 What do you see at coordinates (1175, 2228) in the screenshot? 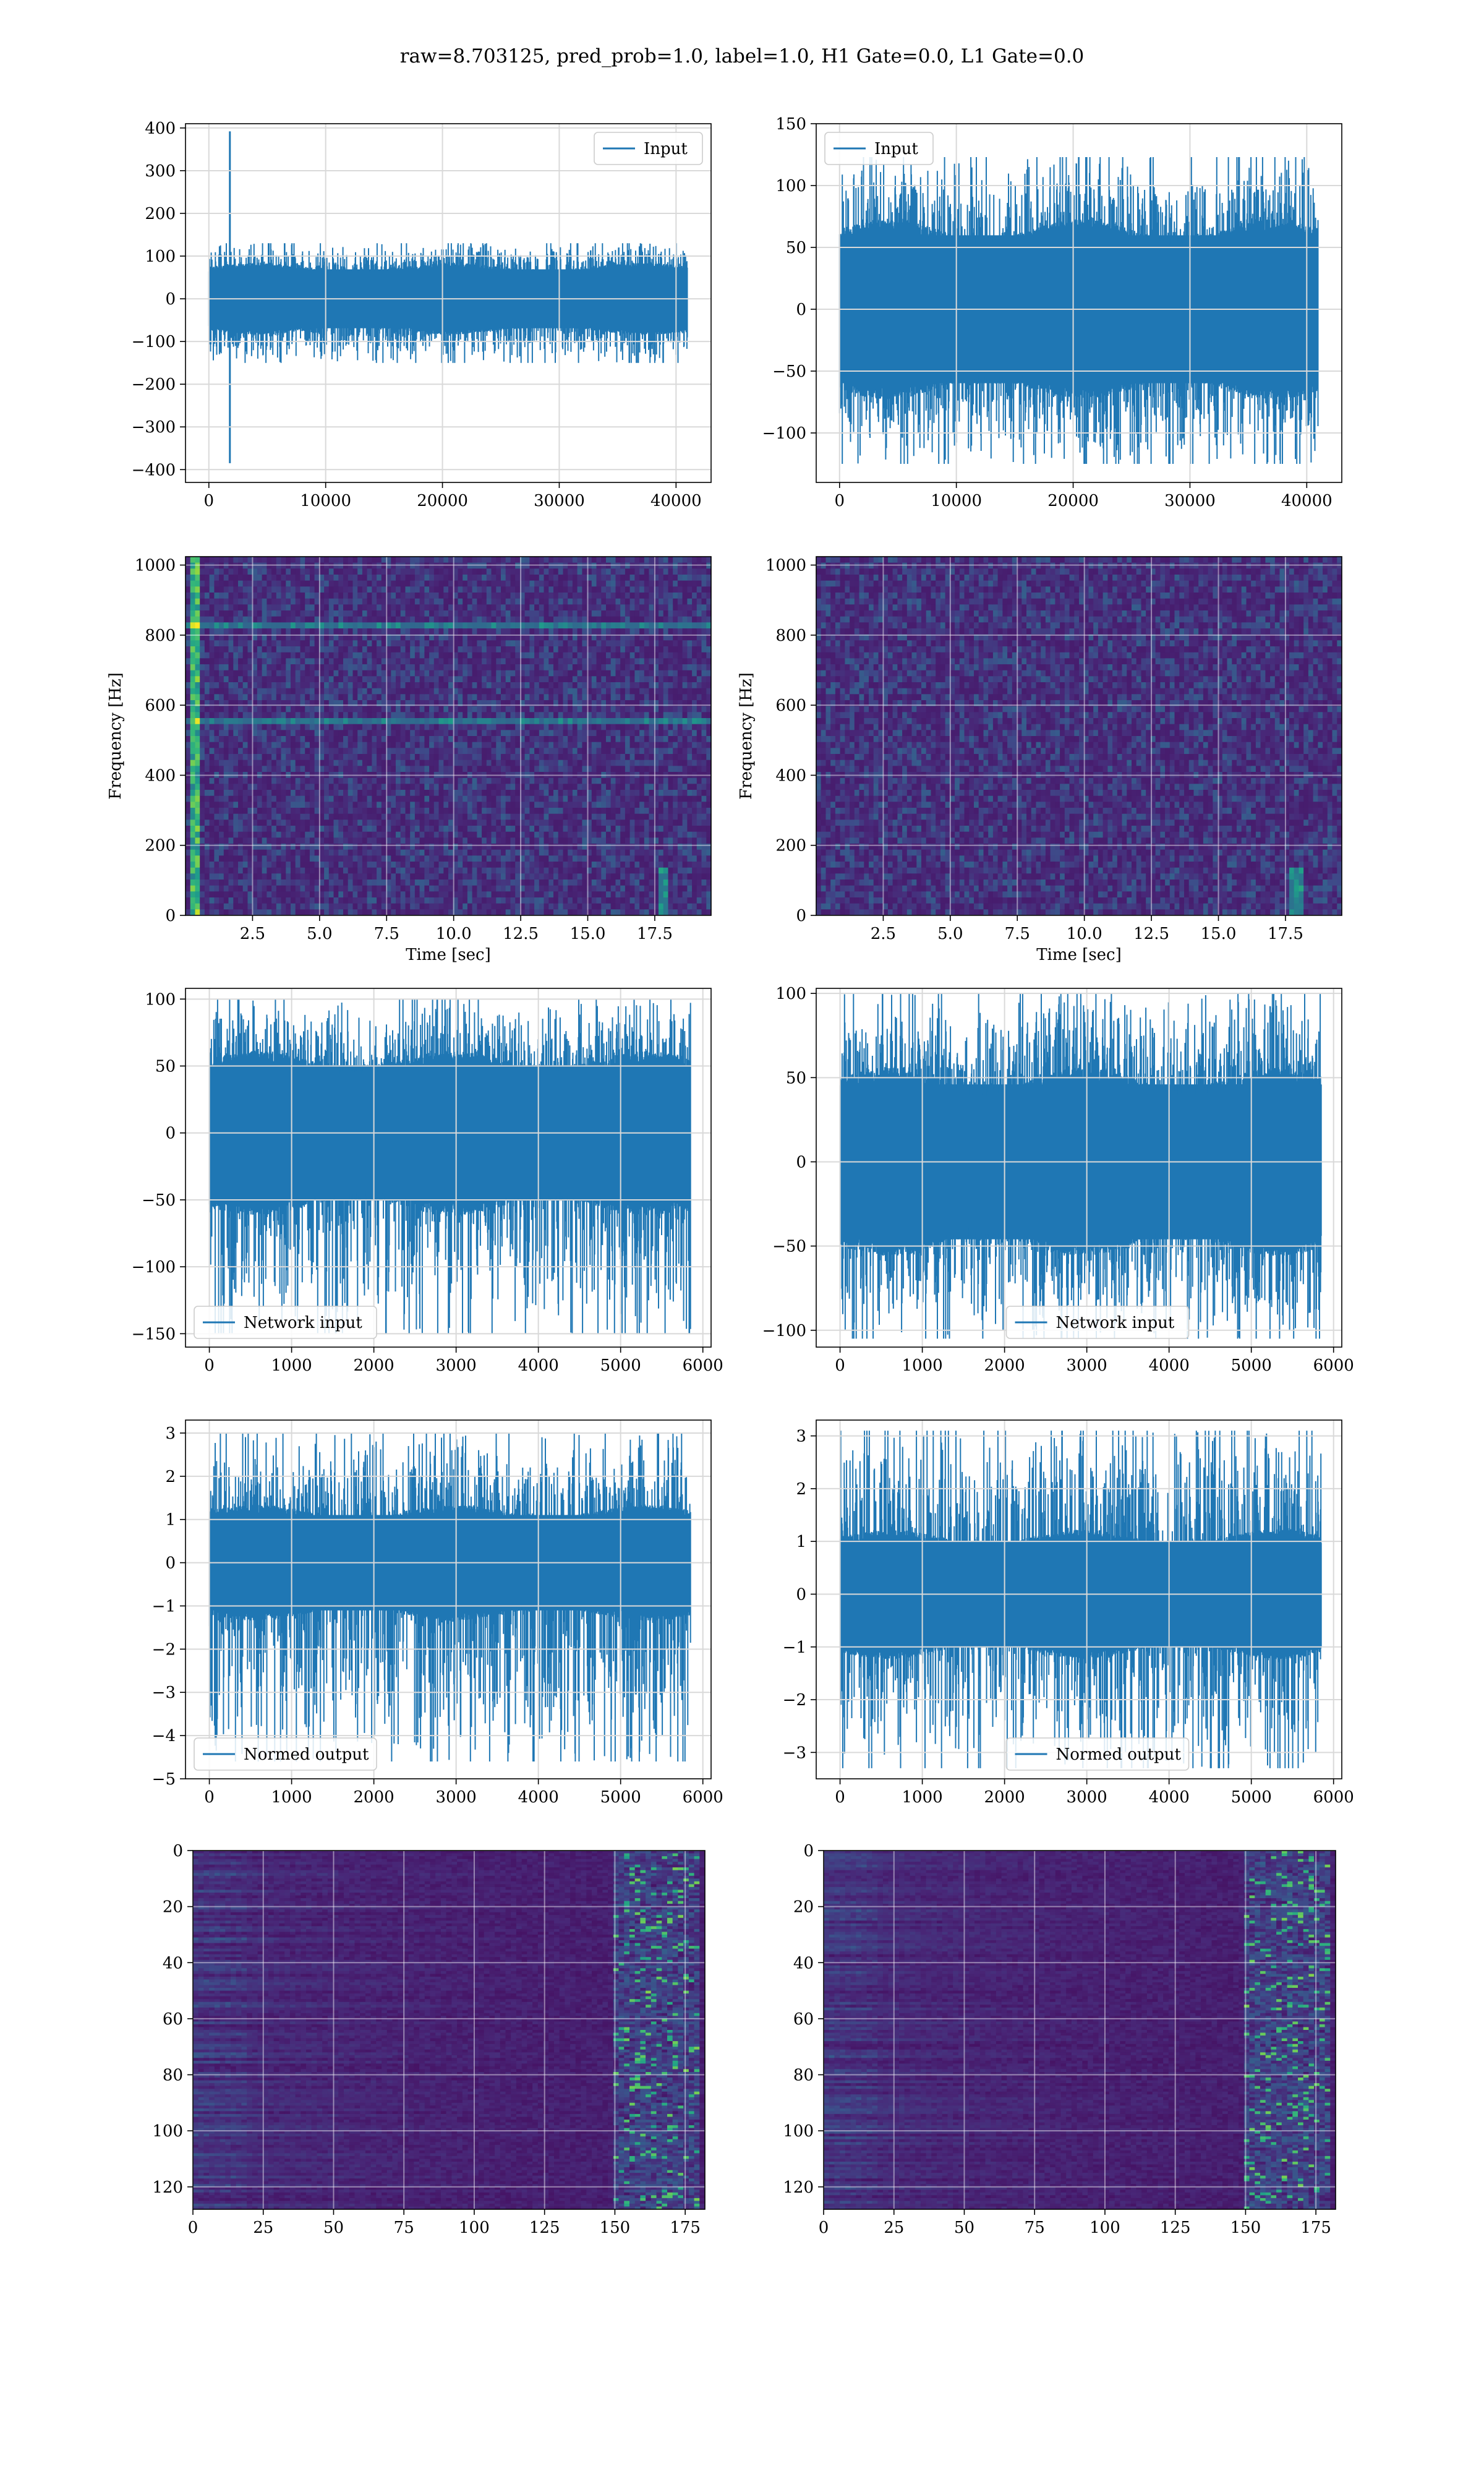
I see `x-tick-label: 125` at bounding box center [1175, 2228].